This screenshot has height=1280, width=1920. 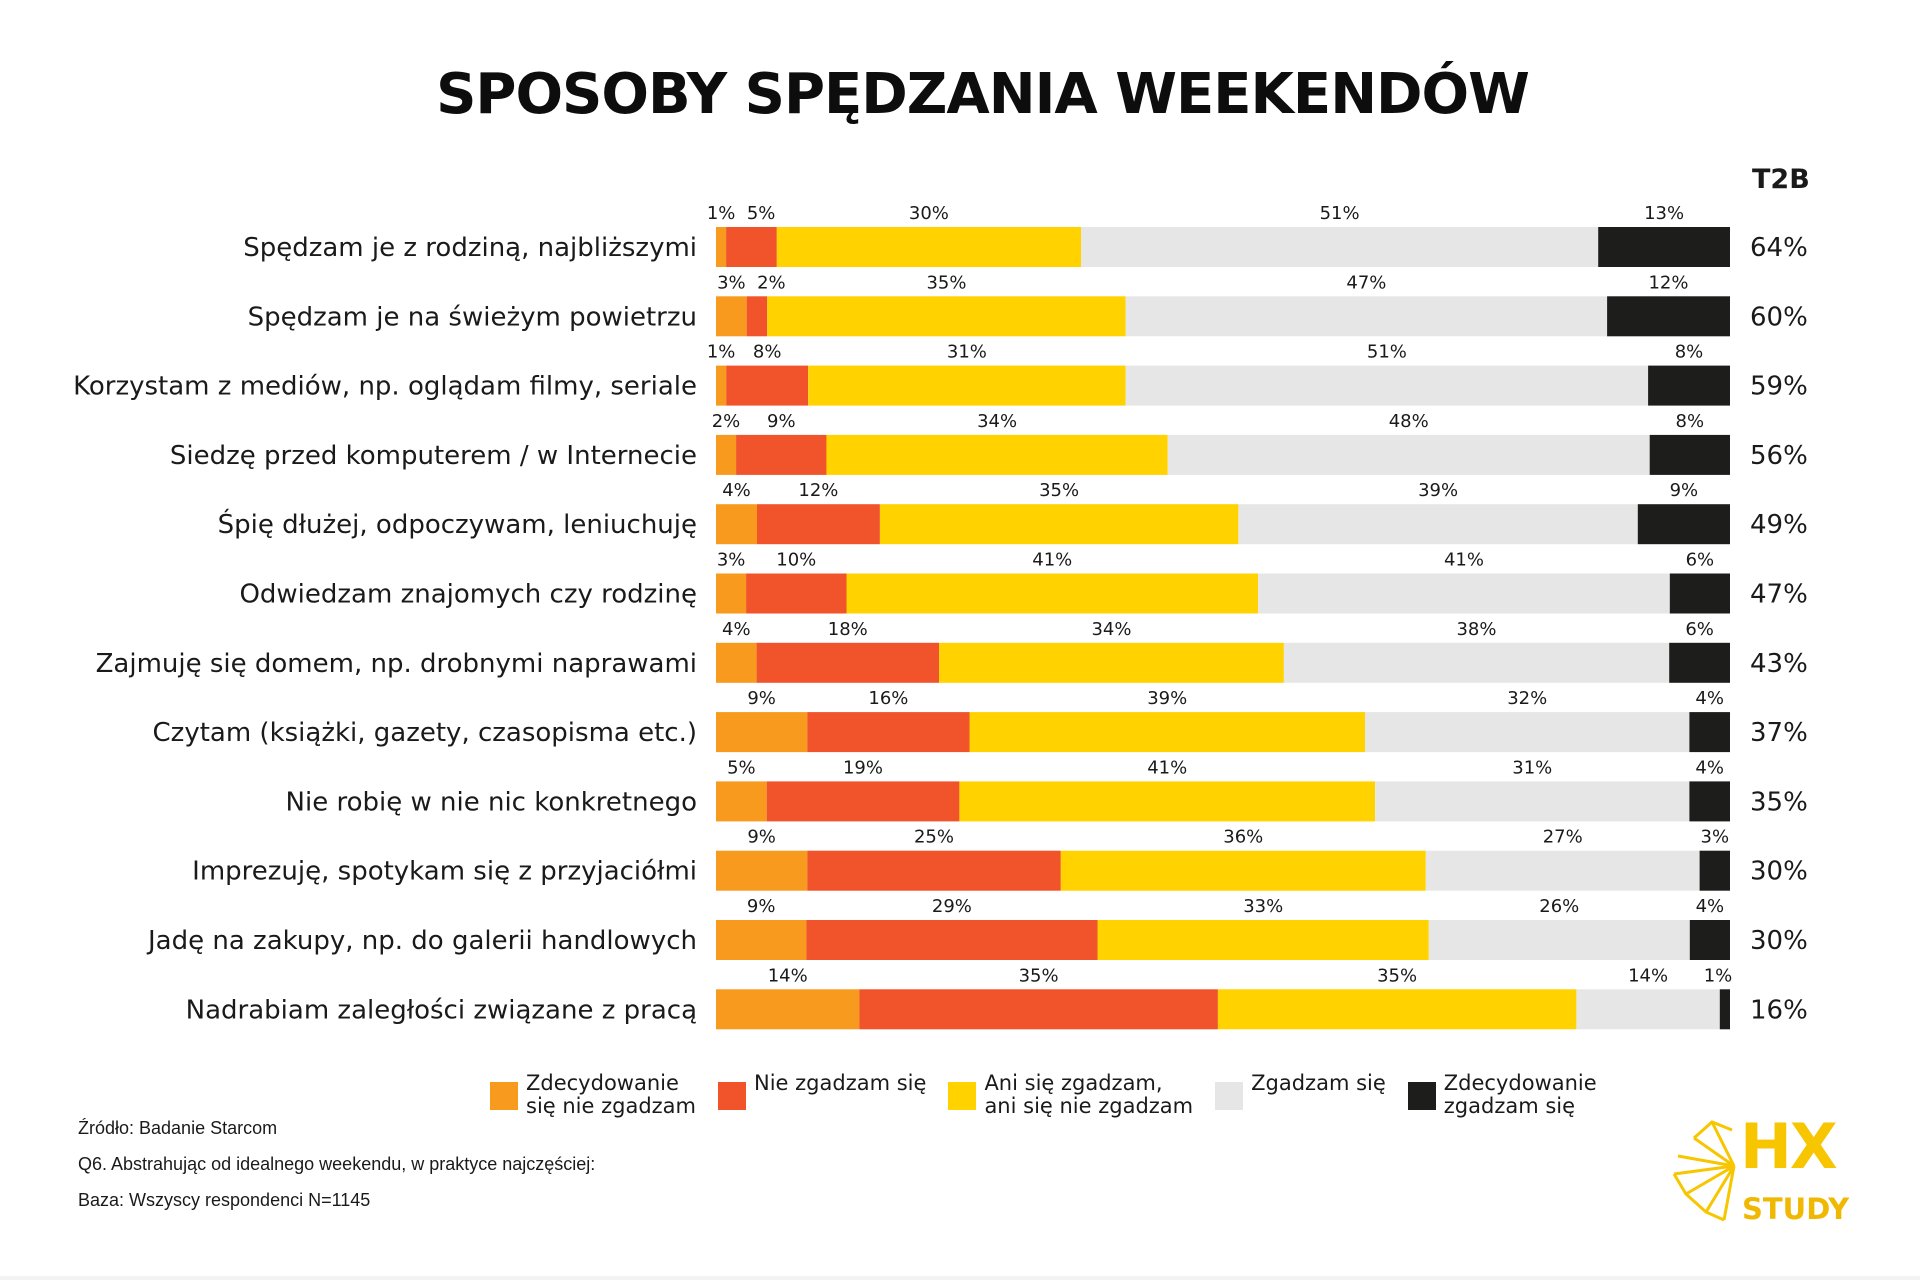 I want to click on logo-study-text: STUDY, so click(x=1796, y=1209).